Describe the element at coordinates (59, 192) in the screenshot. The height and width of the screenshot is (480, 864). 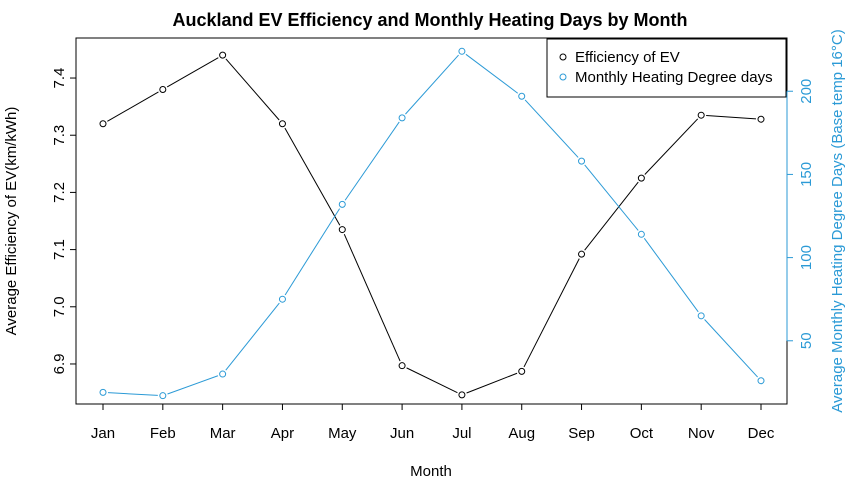
I see `left-axis-tick-label: 7.2` at that location.